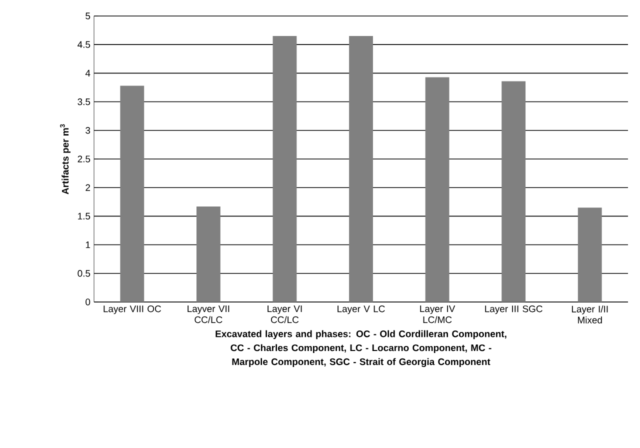  Describe the element at coordinates (84, 44) in the screenshot. I see `y-tick-label: 4.5` at that location.